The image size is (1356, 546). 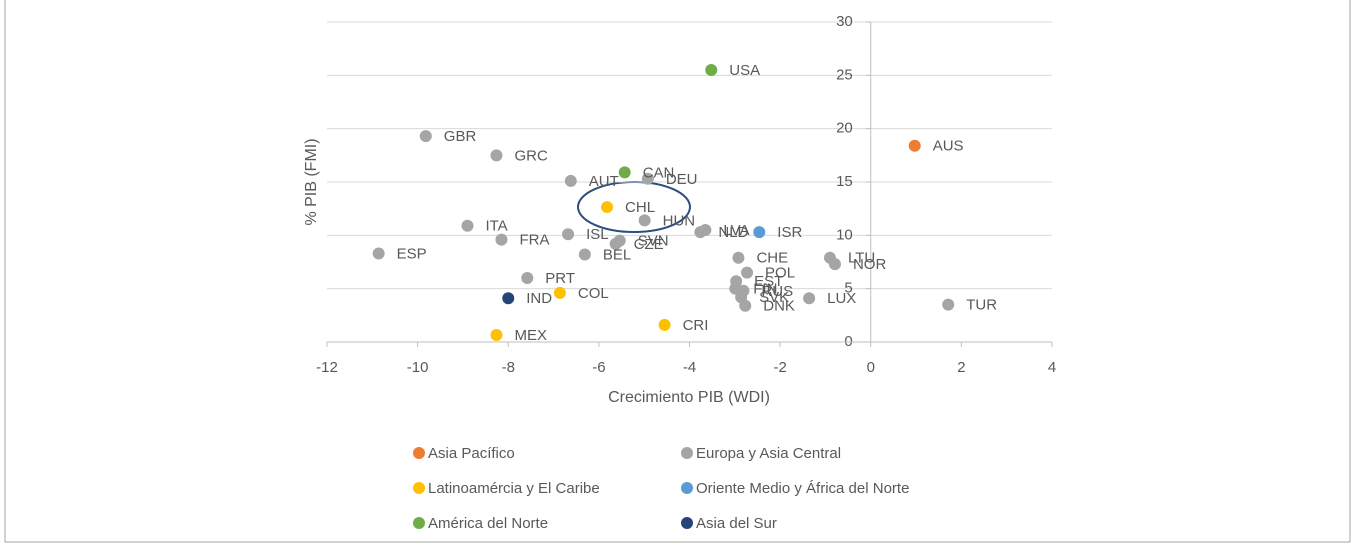 What do you see at coordinates (418, 367) in the screenshot?
I see `x-tick-label: -10` at bounding box center [418, 367].